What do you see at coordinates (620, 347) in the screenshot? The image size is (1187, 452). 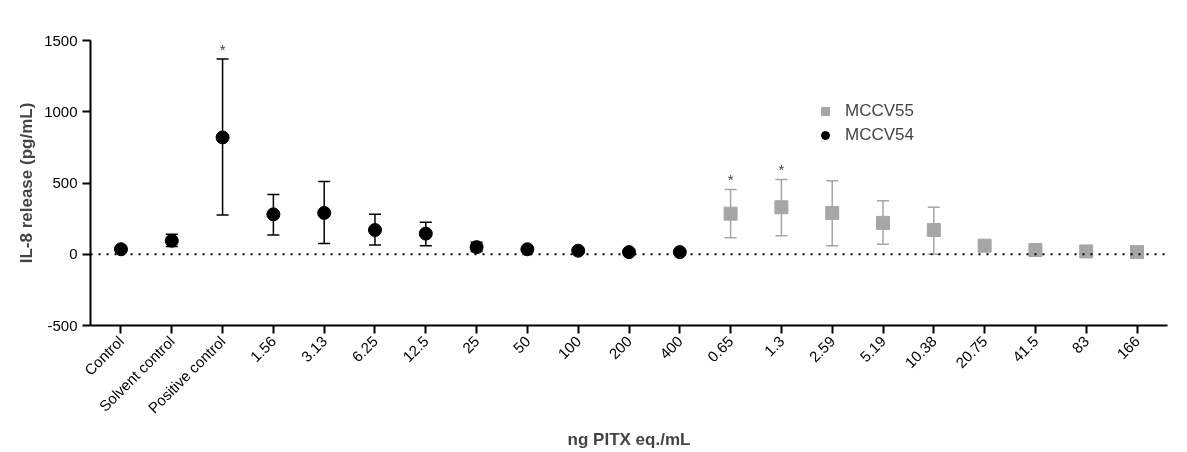 I see `x-tick-label: 200` at bounding box center [620, 347].